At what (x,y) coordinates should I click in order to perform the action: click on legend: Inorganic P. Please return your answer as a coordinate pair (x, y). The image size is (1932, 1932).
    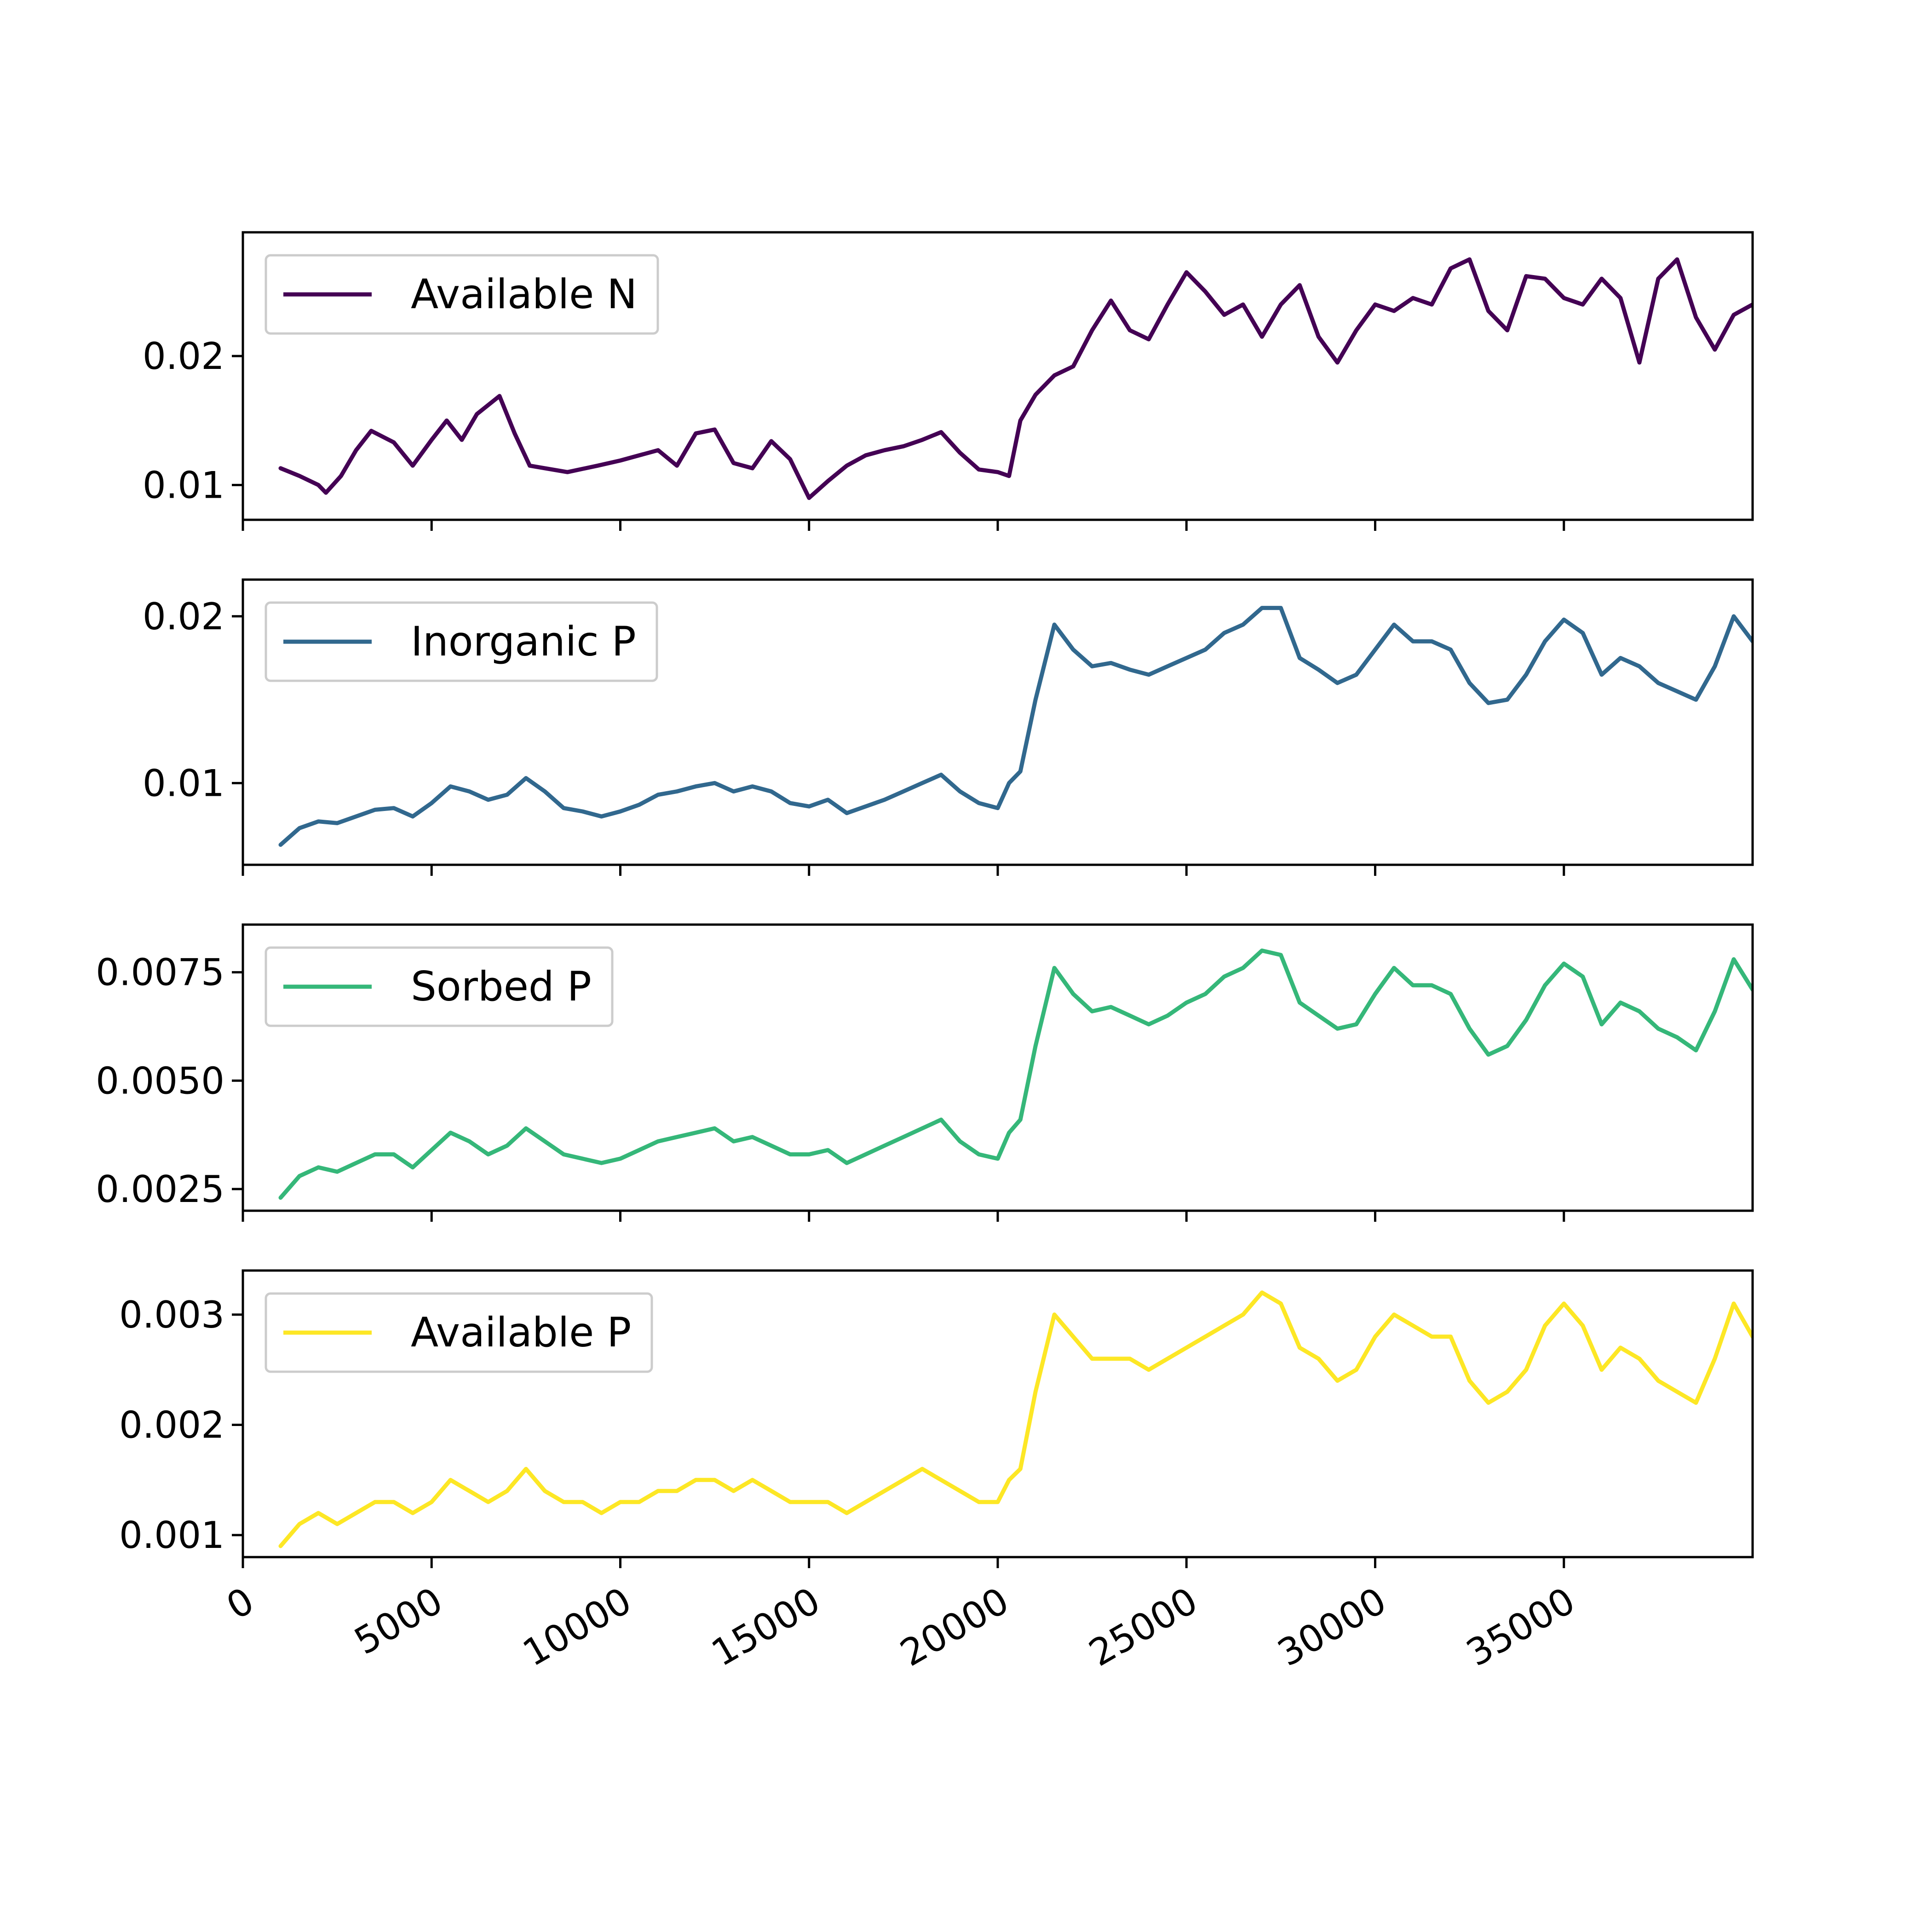
    Looking at the image, I should click on (461, 641).